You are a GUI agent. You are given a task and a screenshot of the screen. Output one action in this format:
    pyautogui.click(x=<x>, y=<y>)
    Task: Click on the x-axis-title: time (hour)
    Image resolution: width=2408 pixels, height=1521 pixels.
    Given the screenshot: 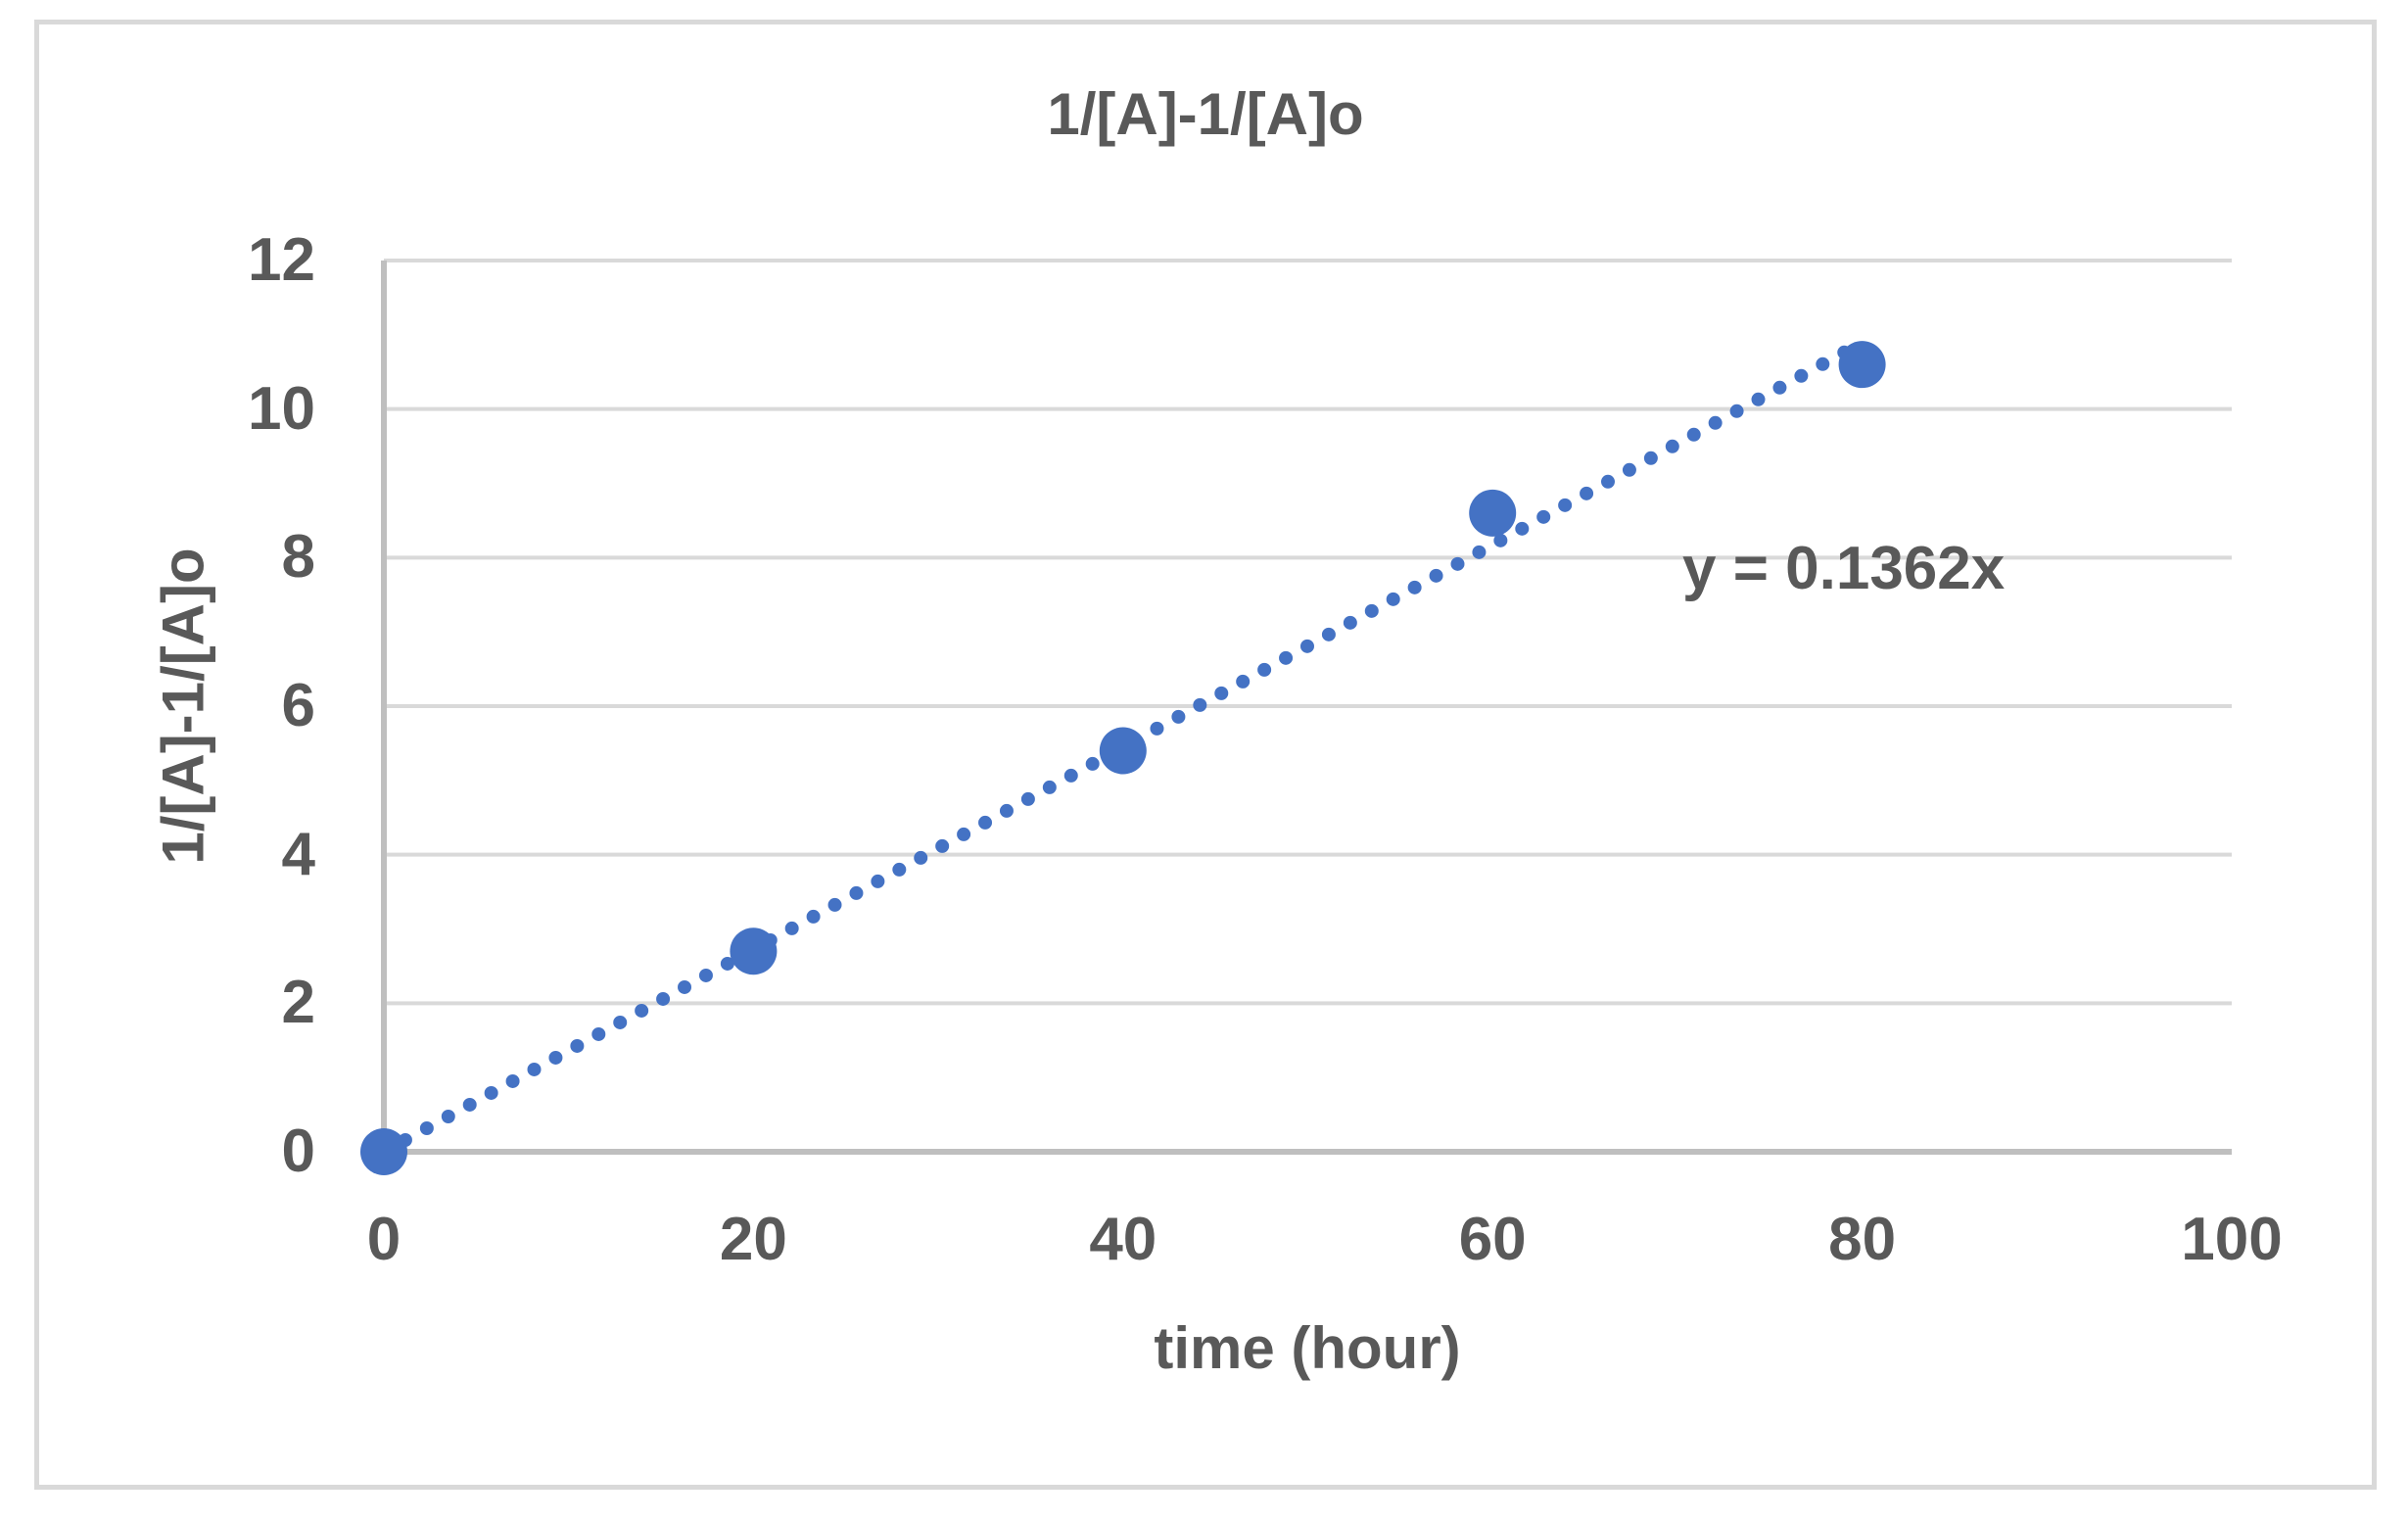 What is the action you would take?
    pyautogui.click(x=1308, y=1348)
    